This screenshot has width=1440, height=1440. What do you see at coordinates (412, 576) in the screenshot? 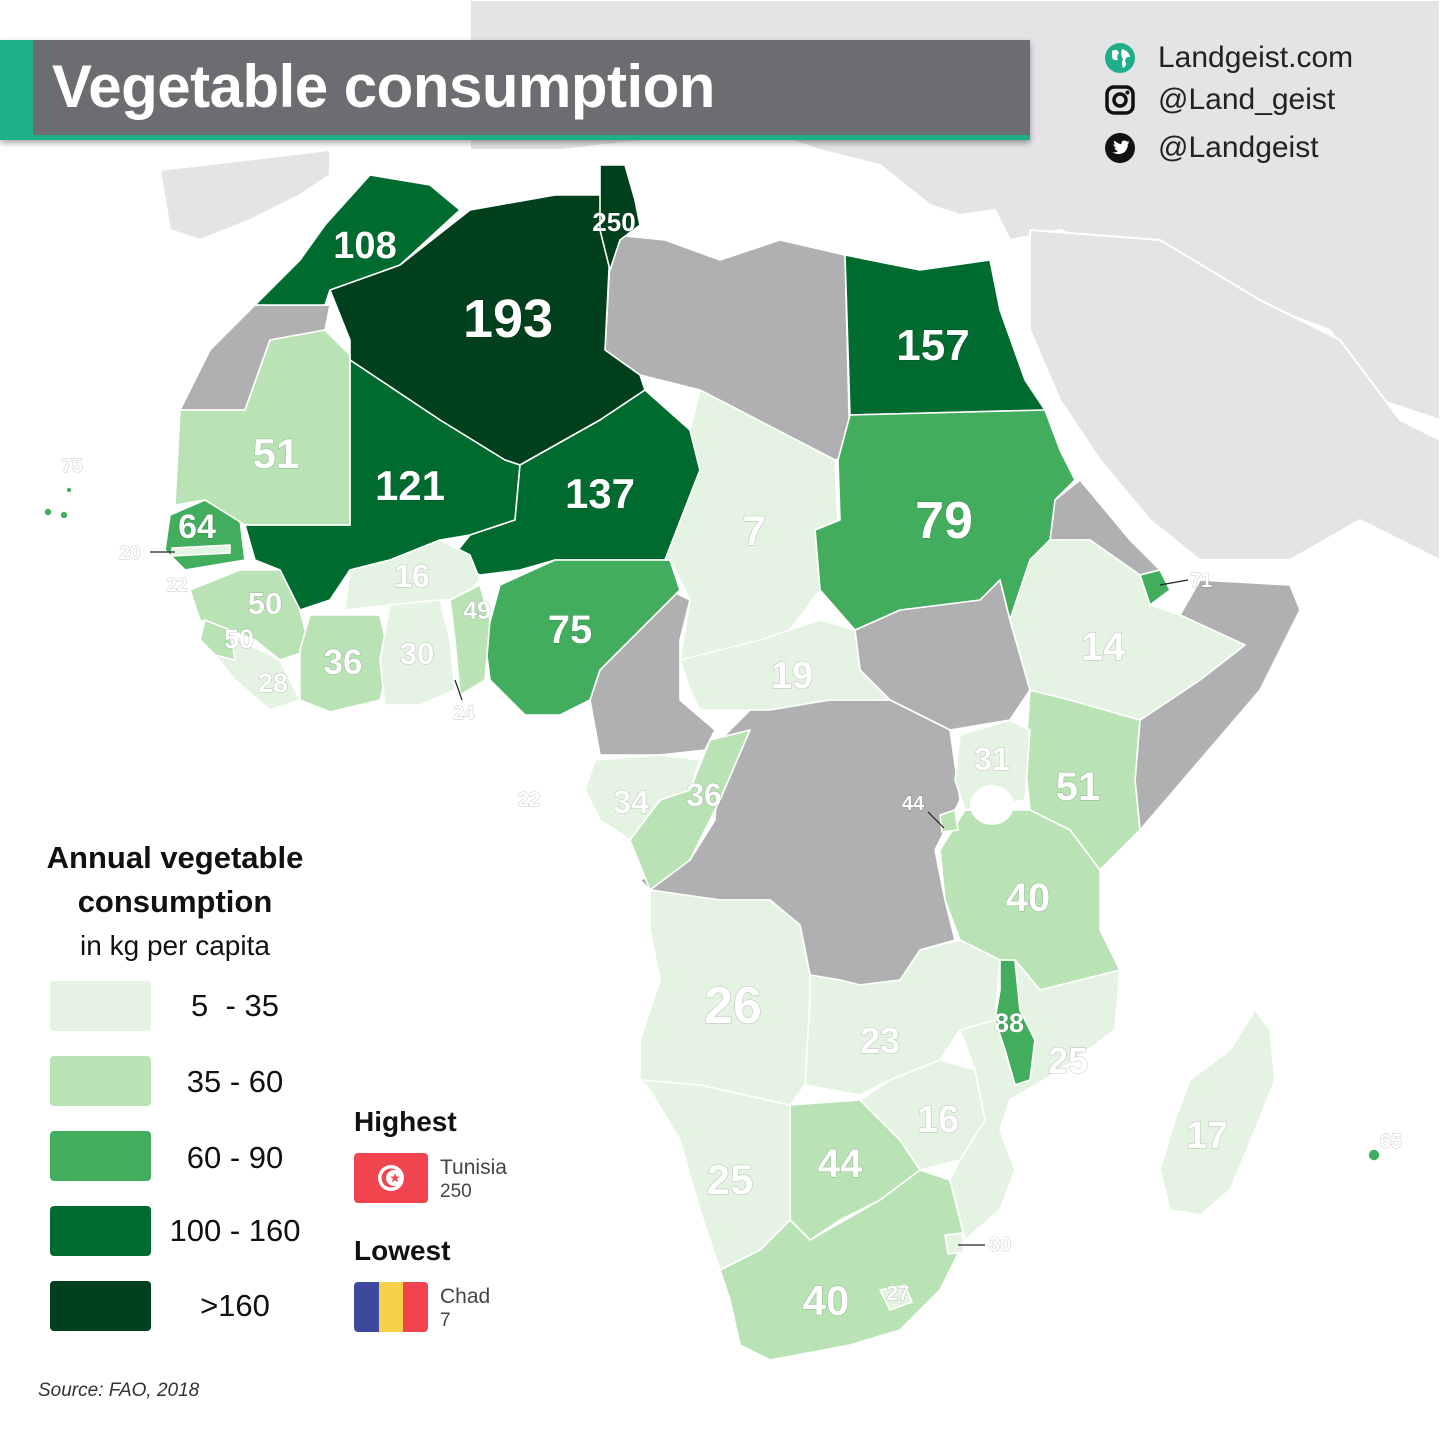
I see `value-label-burkina-faso: 16` at bounding box center [412, 576].